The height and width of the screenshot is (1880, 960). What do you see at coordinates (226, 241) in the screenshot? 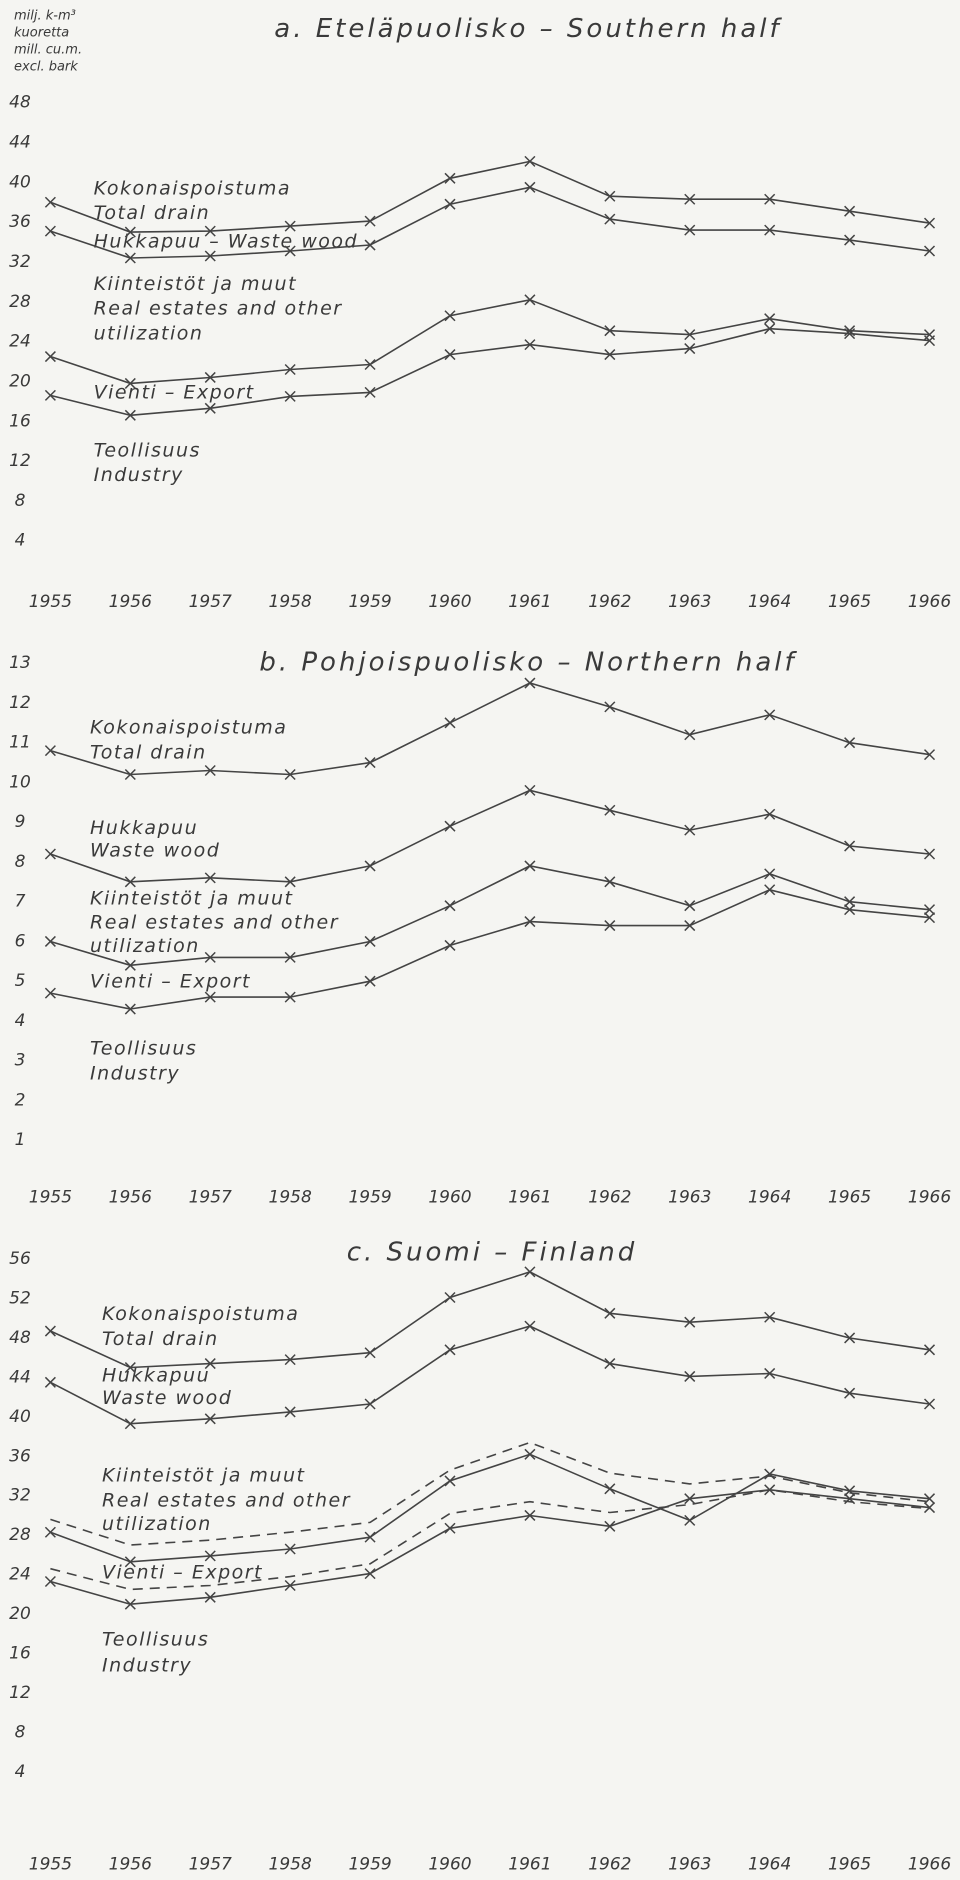
I see `annotation: Hukkapuu – Waste wood` at bounding box center [226, 241].